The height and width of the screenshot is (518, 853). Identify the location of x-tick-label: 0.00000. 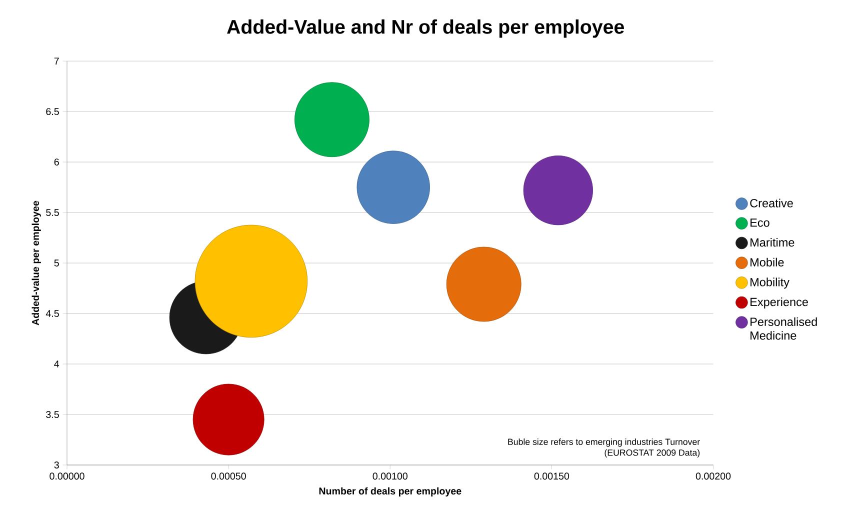
(67, 476).